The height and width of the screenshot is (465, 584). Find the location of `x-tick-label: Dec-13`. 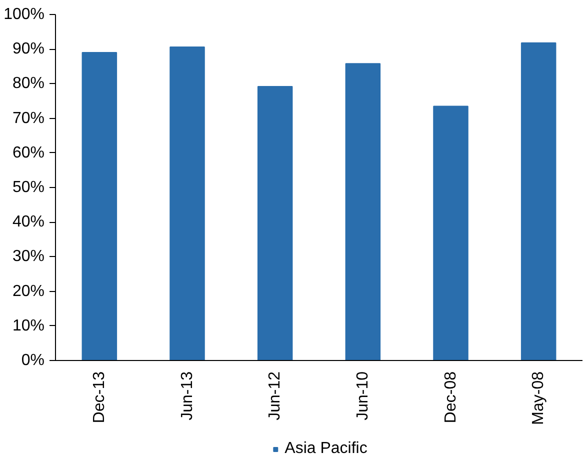

x-tick-label: Dec-13 is located at coordinates (99, 397).